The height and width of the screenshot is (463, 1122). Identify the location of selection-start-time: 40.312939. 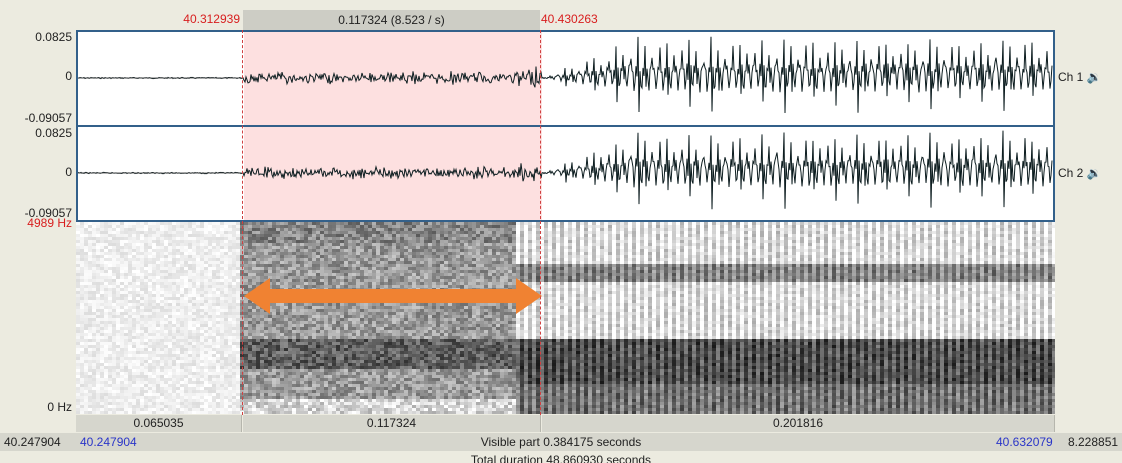
(211, 19).